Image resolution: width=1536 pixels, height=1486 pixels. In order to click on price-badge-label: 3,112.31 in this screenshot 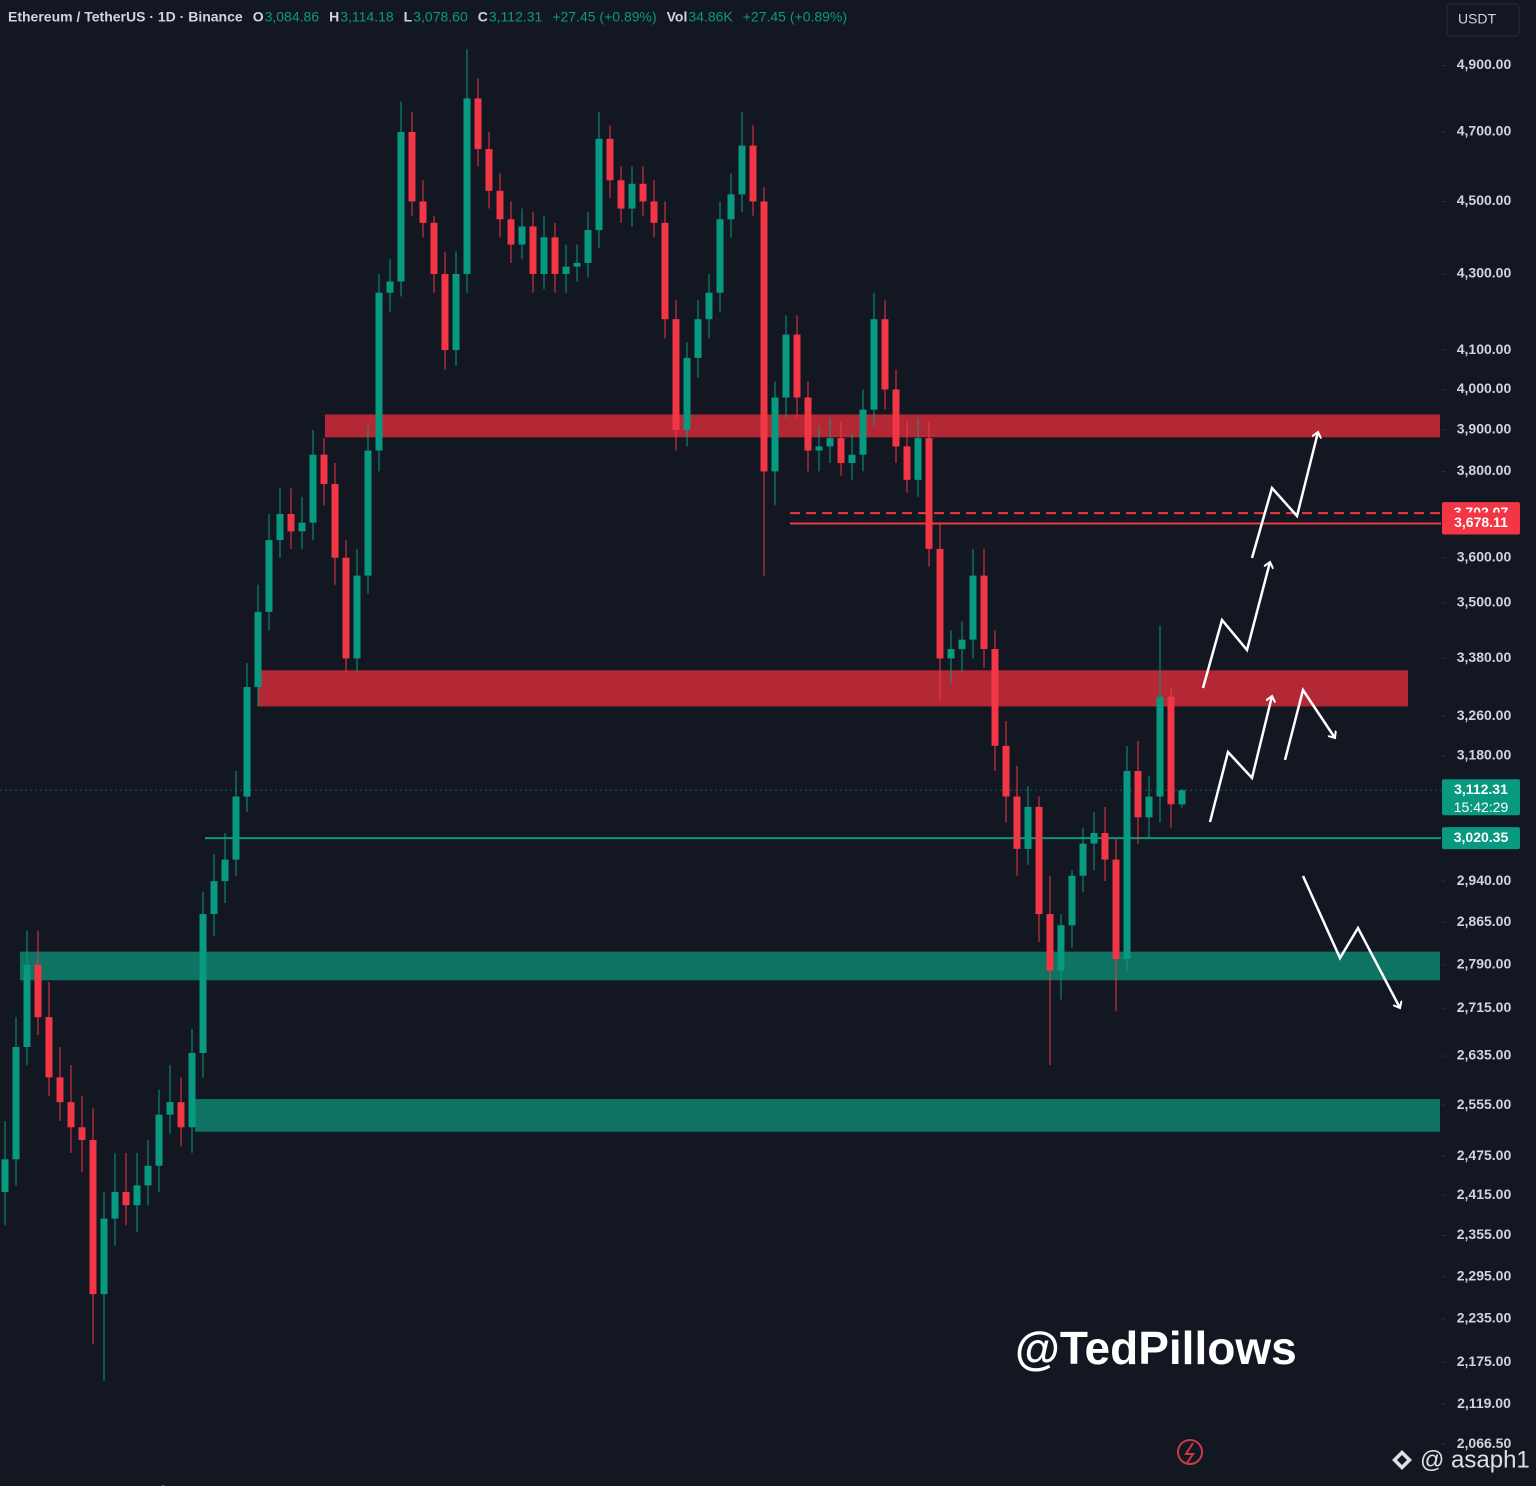, I will do `click(1481, 789)`.